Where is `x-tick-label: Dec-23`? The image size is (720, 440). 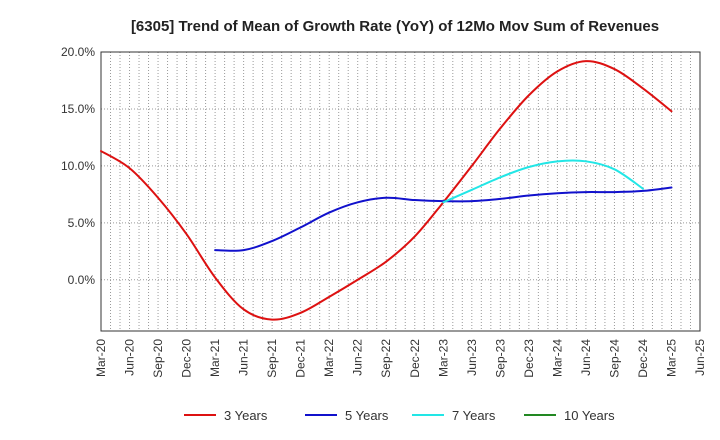
x-tick-label: Dec-23 is located at coordinates (529, 358).